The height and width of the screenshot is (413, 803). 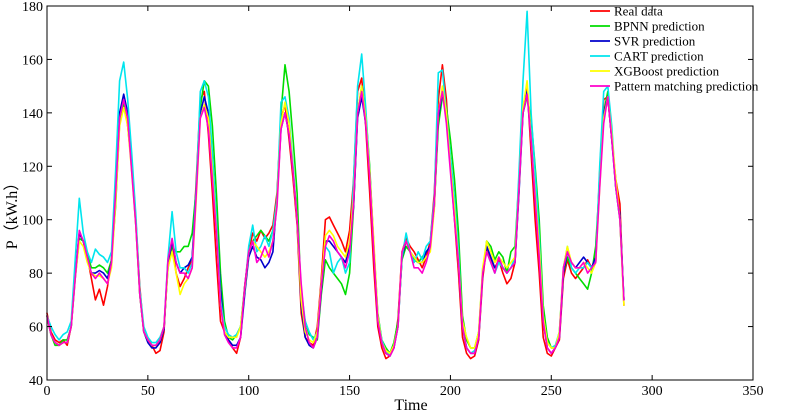 What do you see at coordinates (148, 391) in the screenshot?
I see `x-tick-label: 50` at bounding box center [148, 391].